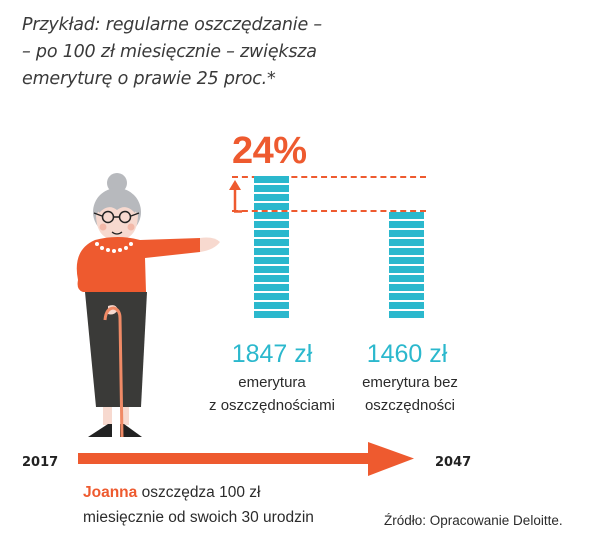  What do you see at coordinates (172, 25) in the screenshot?
I see `title-line-1: Przykład: regularne oszczędzanie –` at bounding box center [172, 25].